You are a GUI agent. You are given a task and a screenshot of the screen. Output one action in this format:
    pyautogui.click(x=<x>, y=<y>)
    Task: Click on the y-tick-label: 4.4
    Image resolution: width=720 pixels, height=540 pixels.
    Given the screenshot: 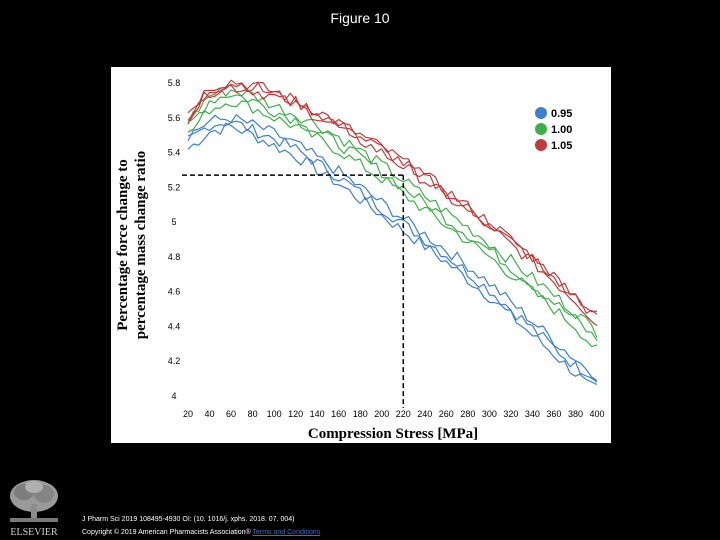 What is the action you would take?
    pyautogui.click(x=174, y=326)
    